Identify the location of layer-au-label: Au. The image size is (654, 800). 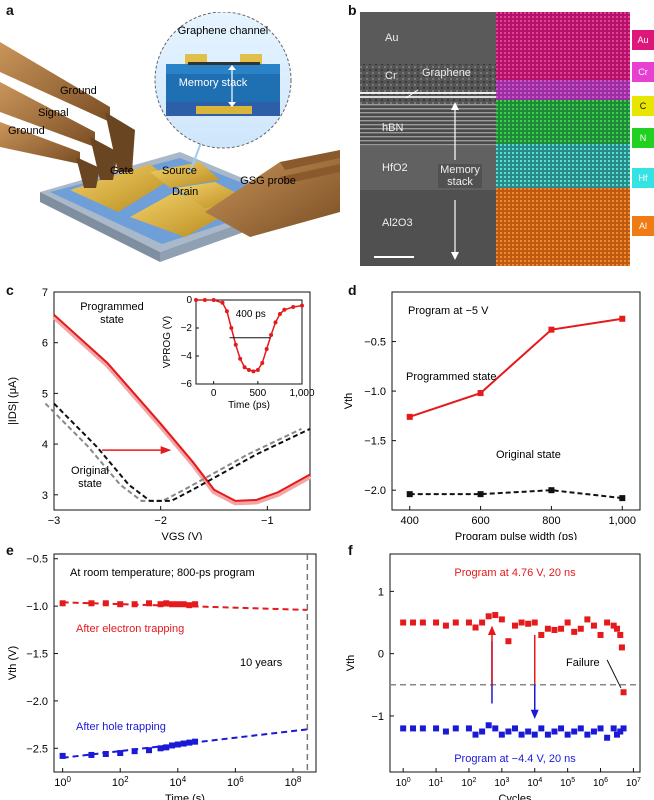
(392, 38).